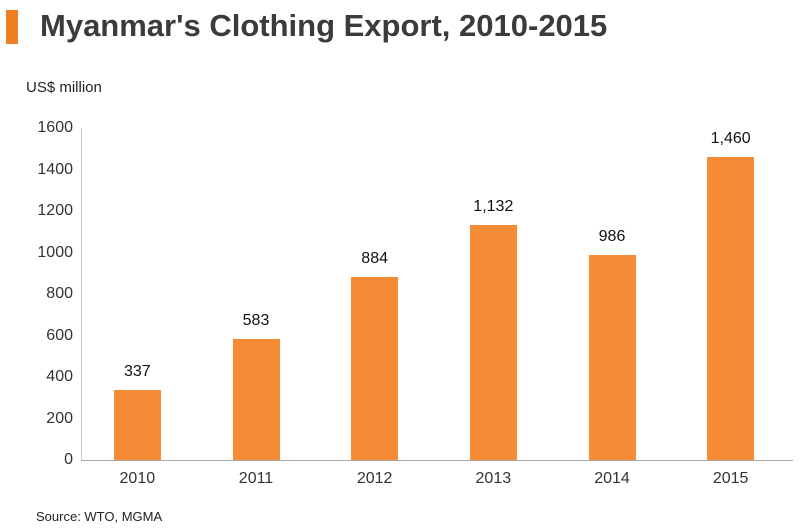 The image size is (800, 531). I want to click on y-tick-label: 0, so click(68, 459).